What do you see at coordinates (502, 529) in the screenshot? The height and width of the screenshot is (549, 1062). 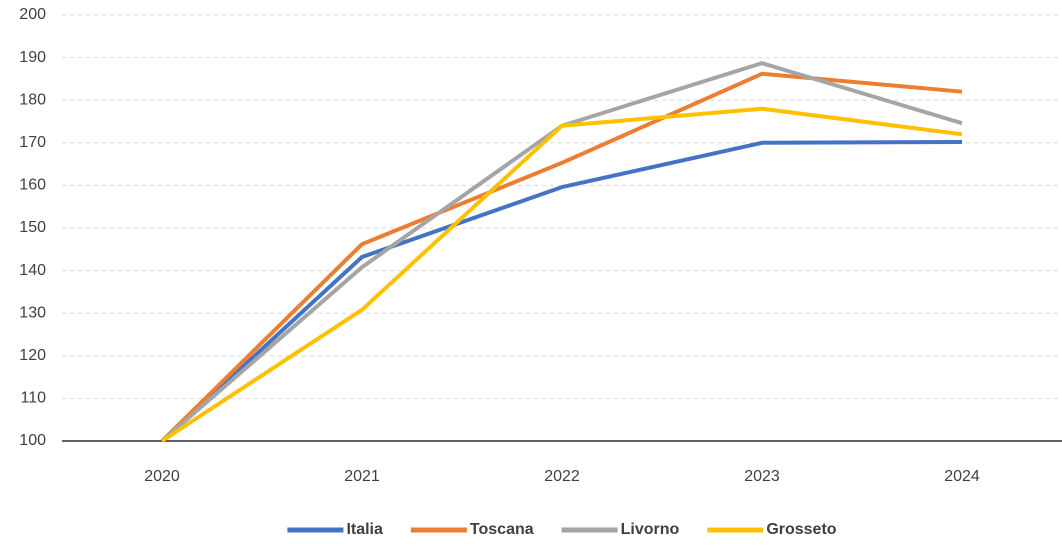 I see `legend-label: Toscana` at bounding box center [502, 529].